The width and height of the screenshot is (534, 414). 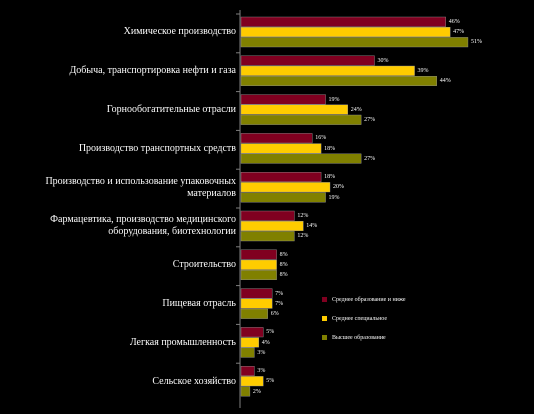 I want to click on bar-value-label: 24%, so click(x=356, y=109).